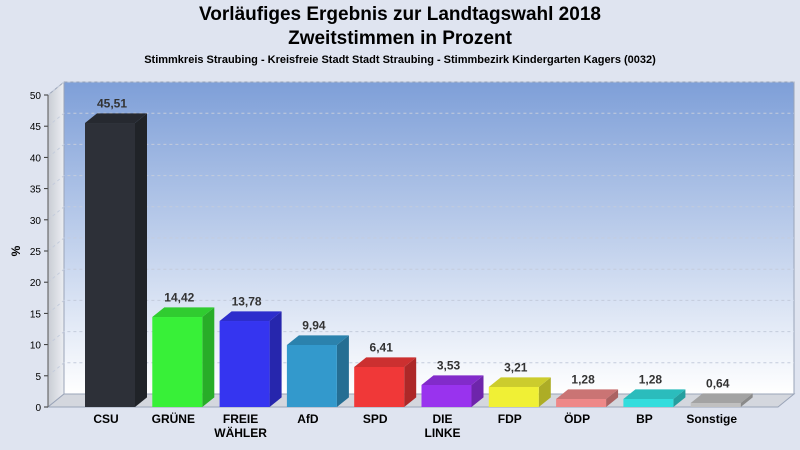  What do you see at coordinates (36, 346) in the screenshot?
I see `y-tick-label: 10` at bounding box center [36, 346].